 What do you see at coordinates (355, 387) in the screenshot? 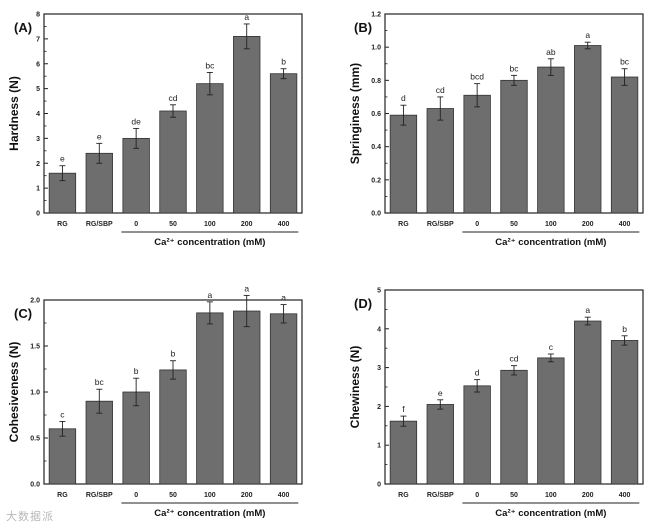
I see `y-axis-label: Chewiness (N)` at bounding box center [355, 387].